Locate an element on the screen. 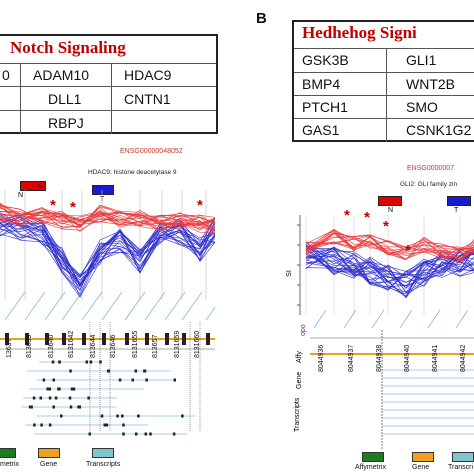  right-badge-t-label: T is located at coordinates (456, 210).